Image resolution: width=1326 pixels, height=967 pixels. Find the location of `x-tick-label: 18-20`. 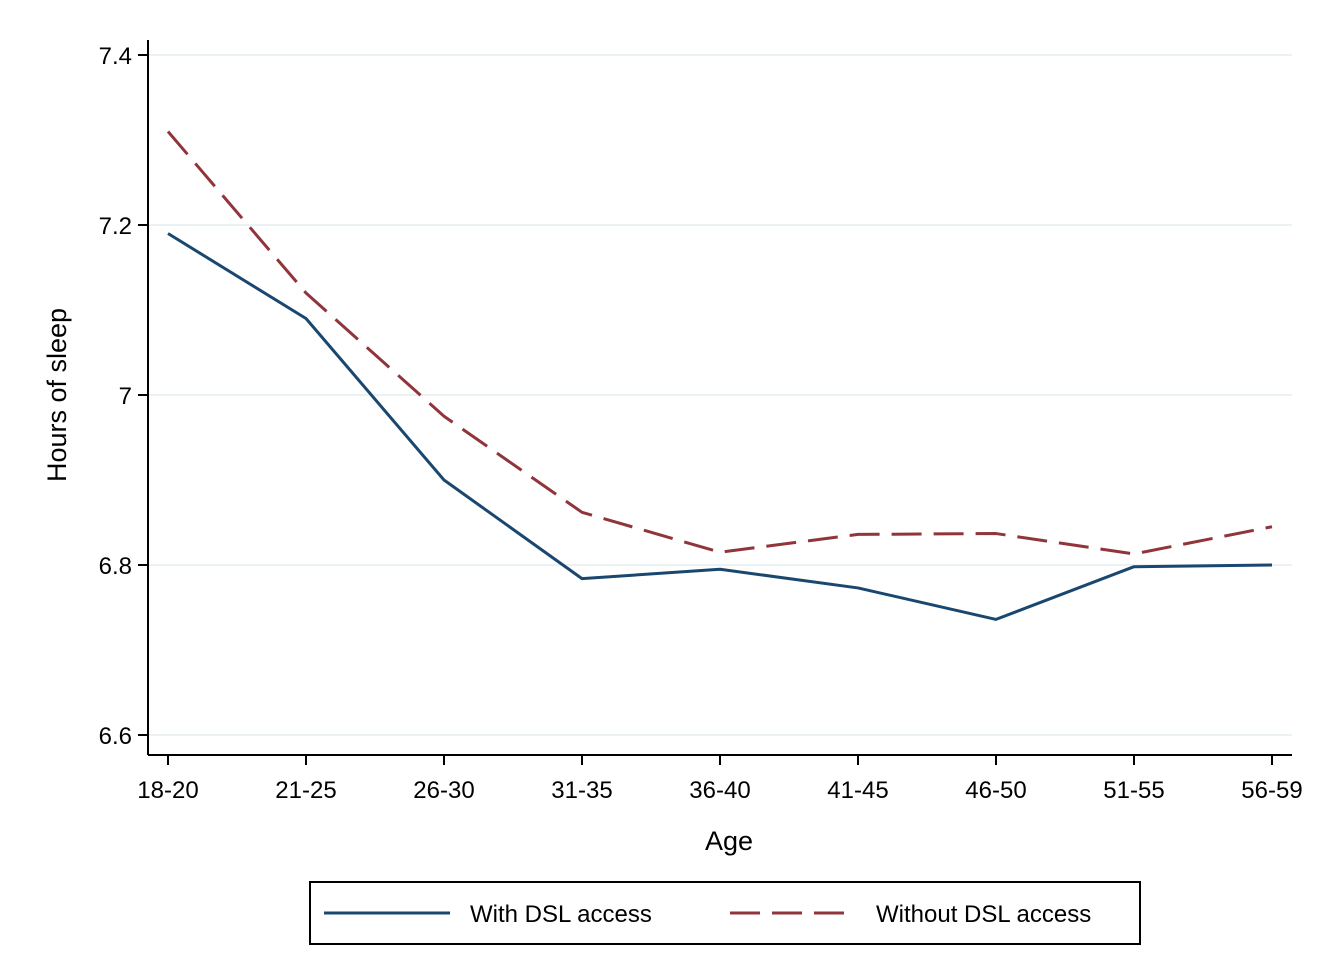

x-tick-label: 18-20 is located at coordinates (167, 790).